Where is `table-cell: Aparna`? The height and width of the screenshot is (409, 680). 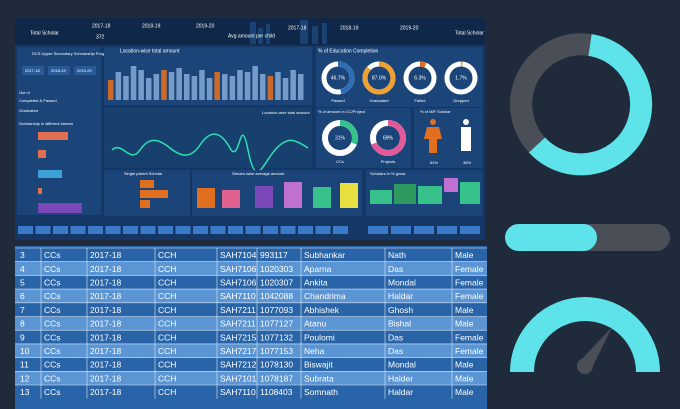
table-cell: Aparna is located at coordinates (318, 269).